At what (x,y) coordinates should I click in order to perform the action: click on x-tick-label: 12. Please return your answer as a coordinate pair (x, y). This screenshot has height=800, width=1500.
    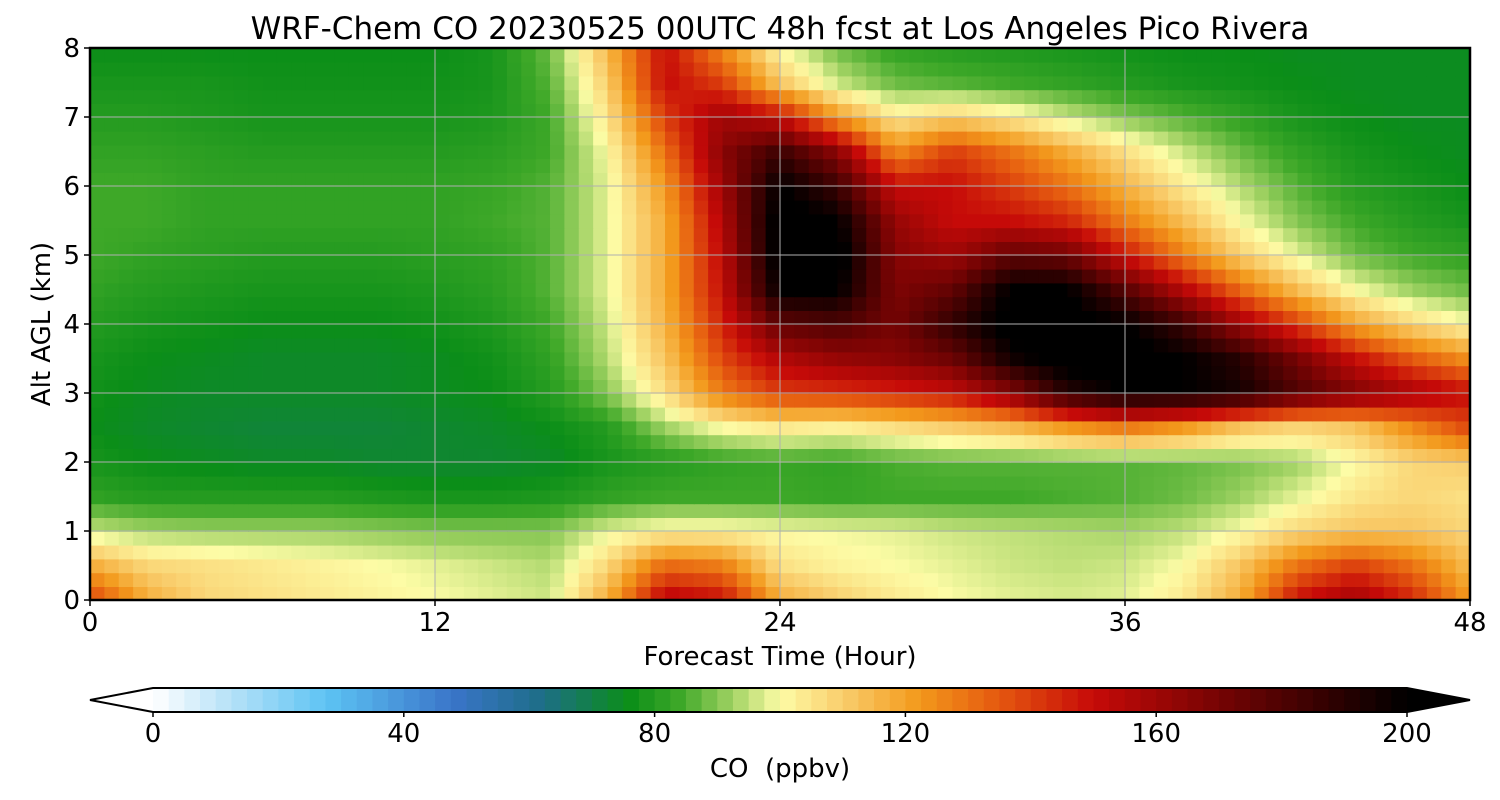
    Looking at the image, I should click on (434, 623).